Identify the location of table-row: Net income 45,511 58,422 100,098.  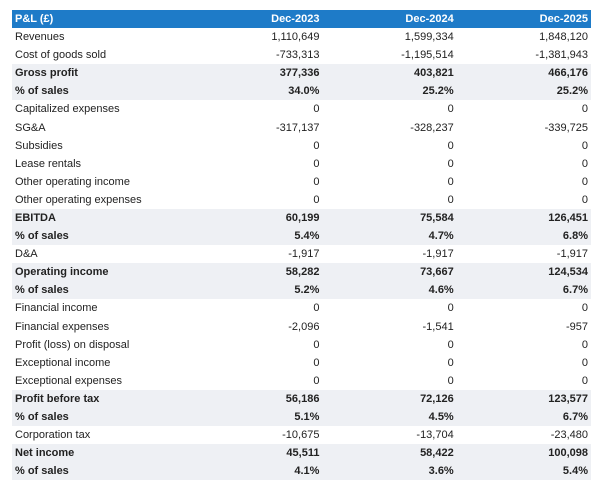
(301, 453).